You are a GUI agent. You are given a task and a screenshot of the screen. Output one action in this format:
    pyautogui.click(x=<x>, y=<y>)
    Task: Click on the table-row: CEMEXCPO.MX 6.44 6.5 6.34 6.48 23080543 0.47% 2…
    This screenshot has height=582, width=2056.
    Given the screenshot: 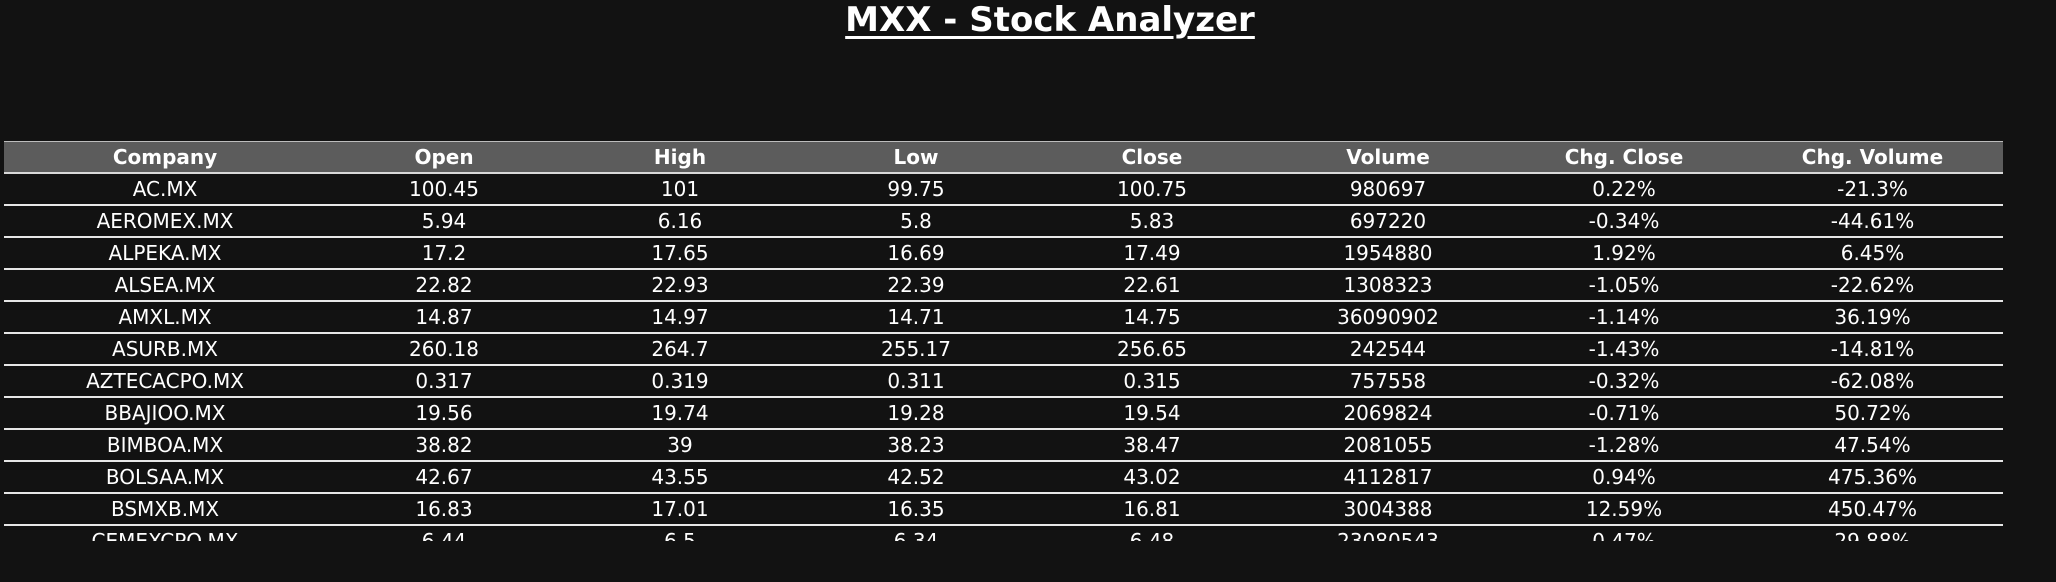 What is the action you would take?
    pyautogui.click(x=1003, y=533)
    